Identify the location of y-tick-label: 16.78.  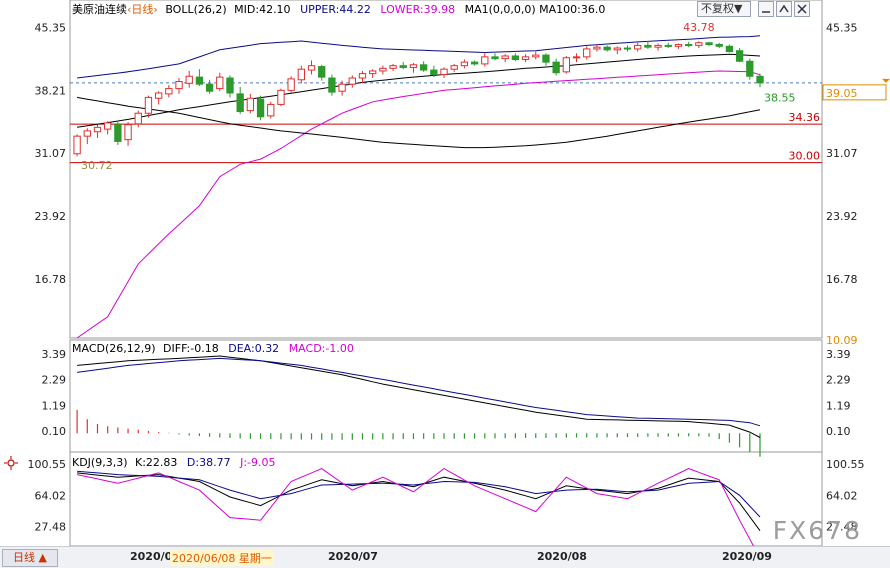
(51, 279).